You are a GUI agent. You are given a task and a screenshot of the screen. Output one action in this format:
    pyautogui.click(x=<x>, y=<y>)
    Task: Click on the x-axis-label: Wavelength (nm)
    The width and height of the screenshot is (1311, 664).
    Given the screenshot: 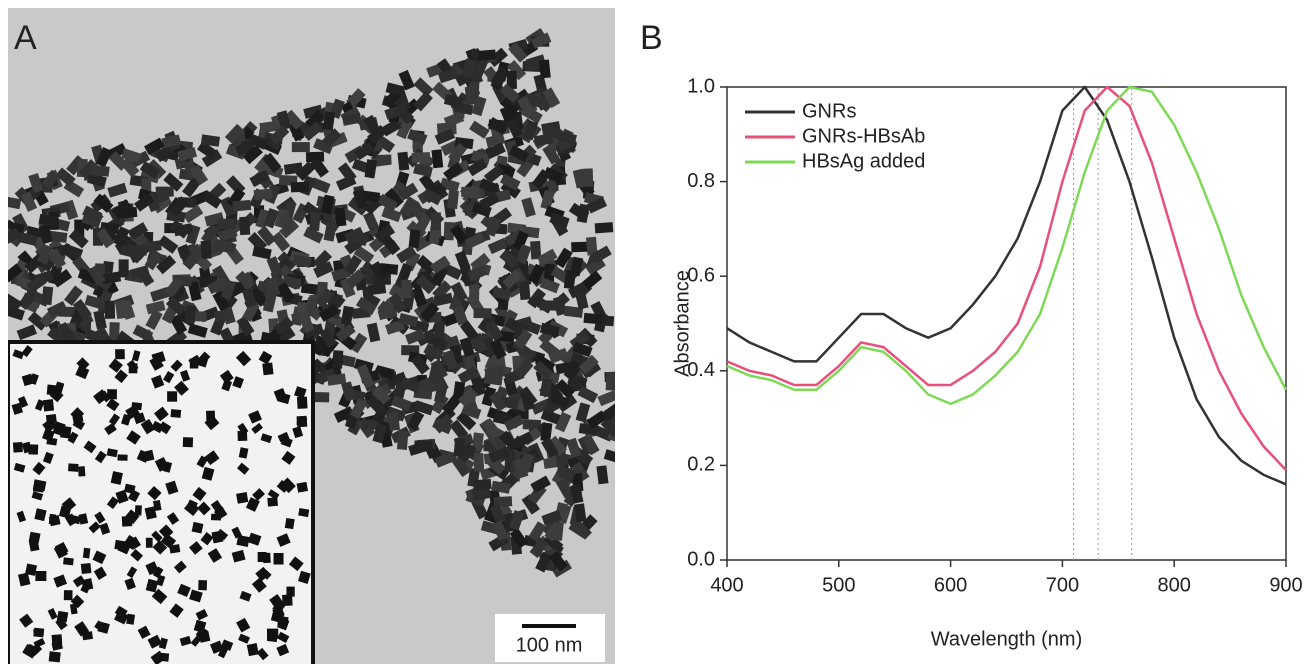 What is the action you would take?
    pyautogui.click(x=1007, y=639)
    